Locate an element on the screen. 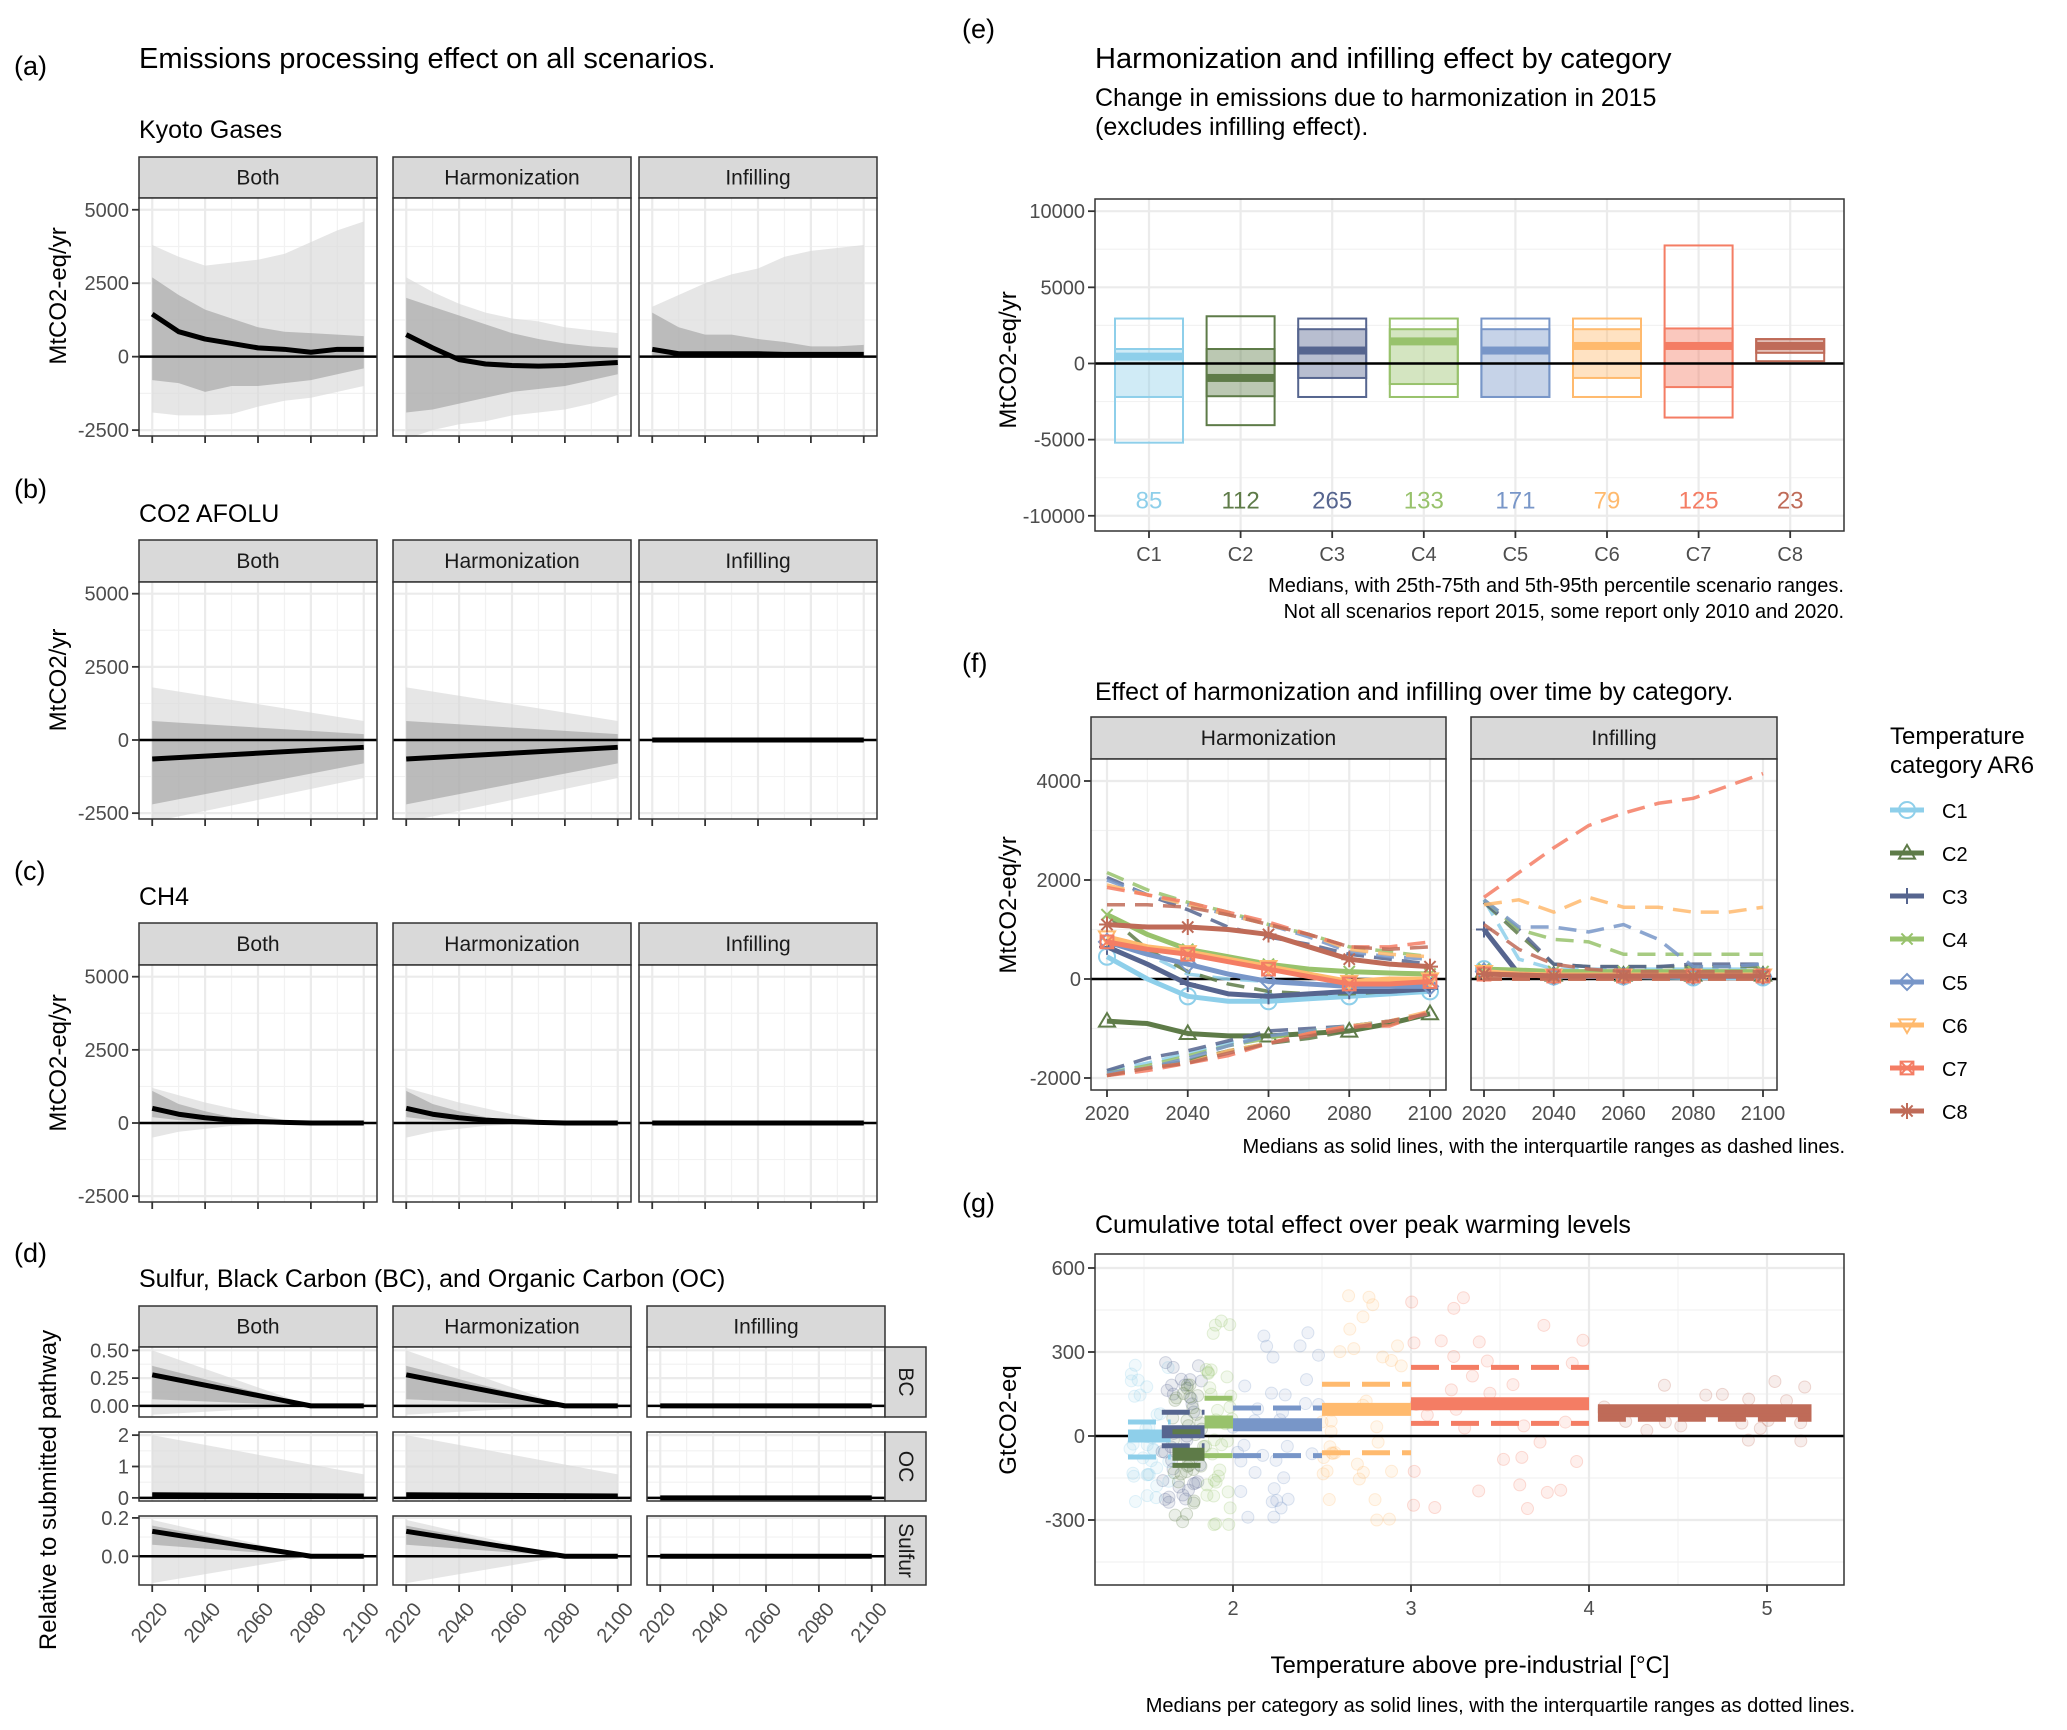  panel-letter-c: (c) is located at coordinates (29, 871).